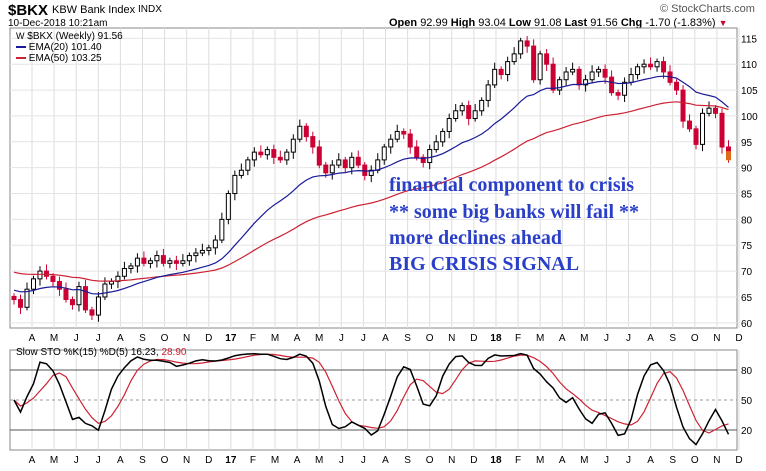 Image resolution: width=766 pixels, height=471 pixels. What do you see at coordinates (174, 352) in the screenshot?
I see `sto-legend-d: 28.90` at bounding box center [174, 352].